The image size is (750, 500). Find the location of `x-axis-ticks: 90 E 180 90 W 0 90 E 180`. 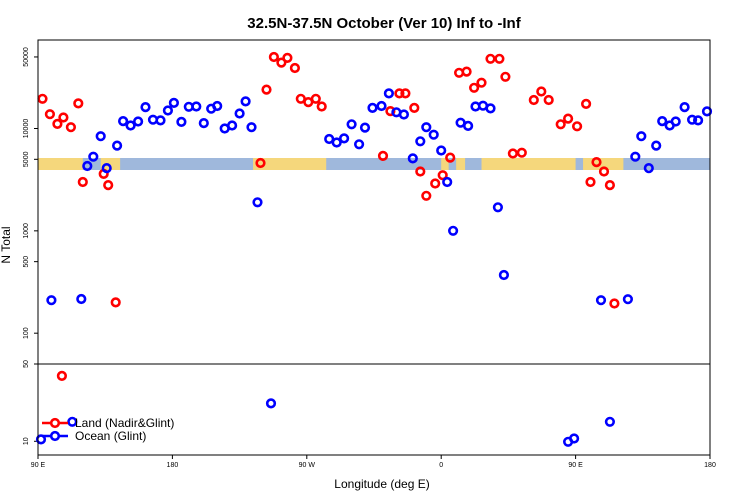

x-axis-ticks: 90 E 180 90 W 0 90 E 180 is located at coordinates (373, 462).